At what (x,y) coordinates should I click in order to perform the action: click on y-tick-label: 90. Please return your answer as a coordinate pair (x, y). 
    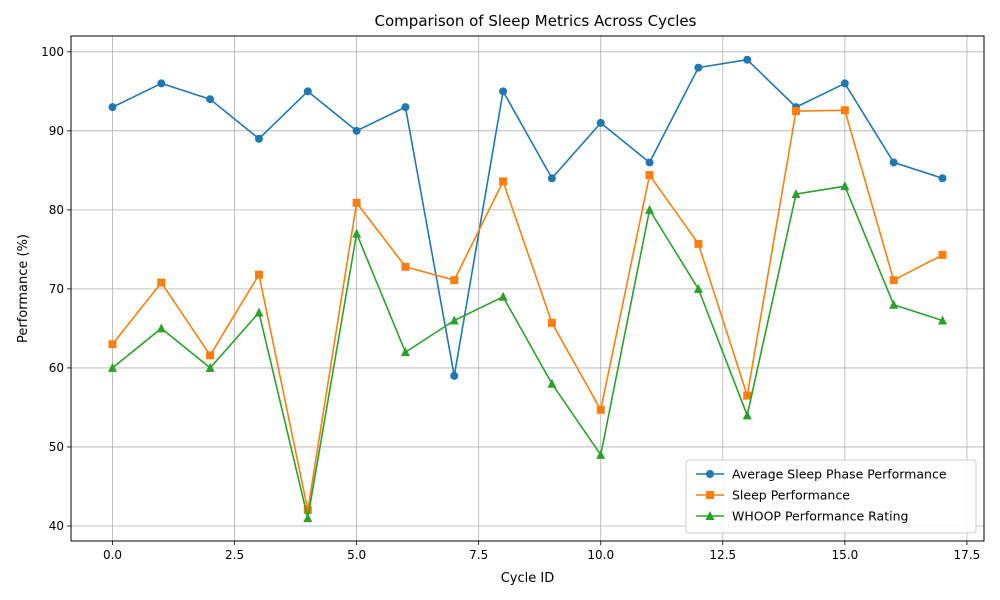
    Looking at the image, I should click on (56, 131).